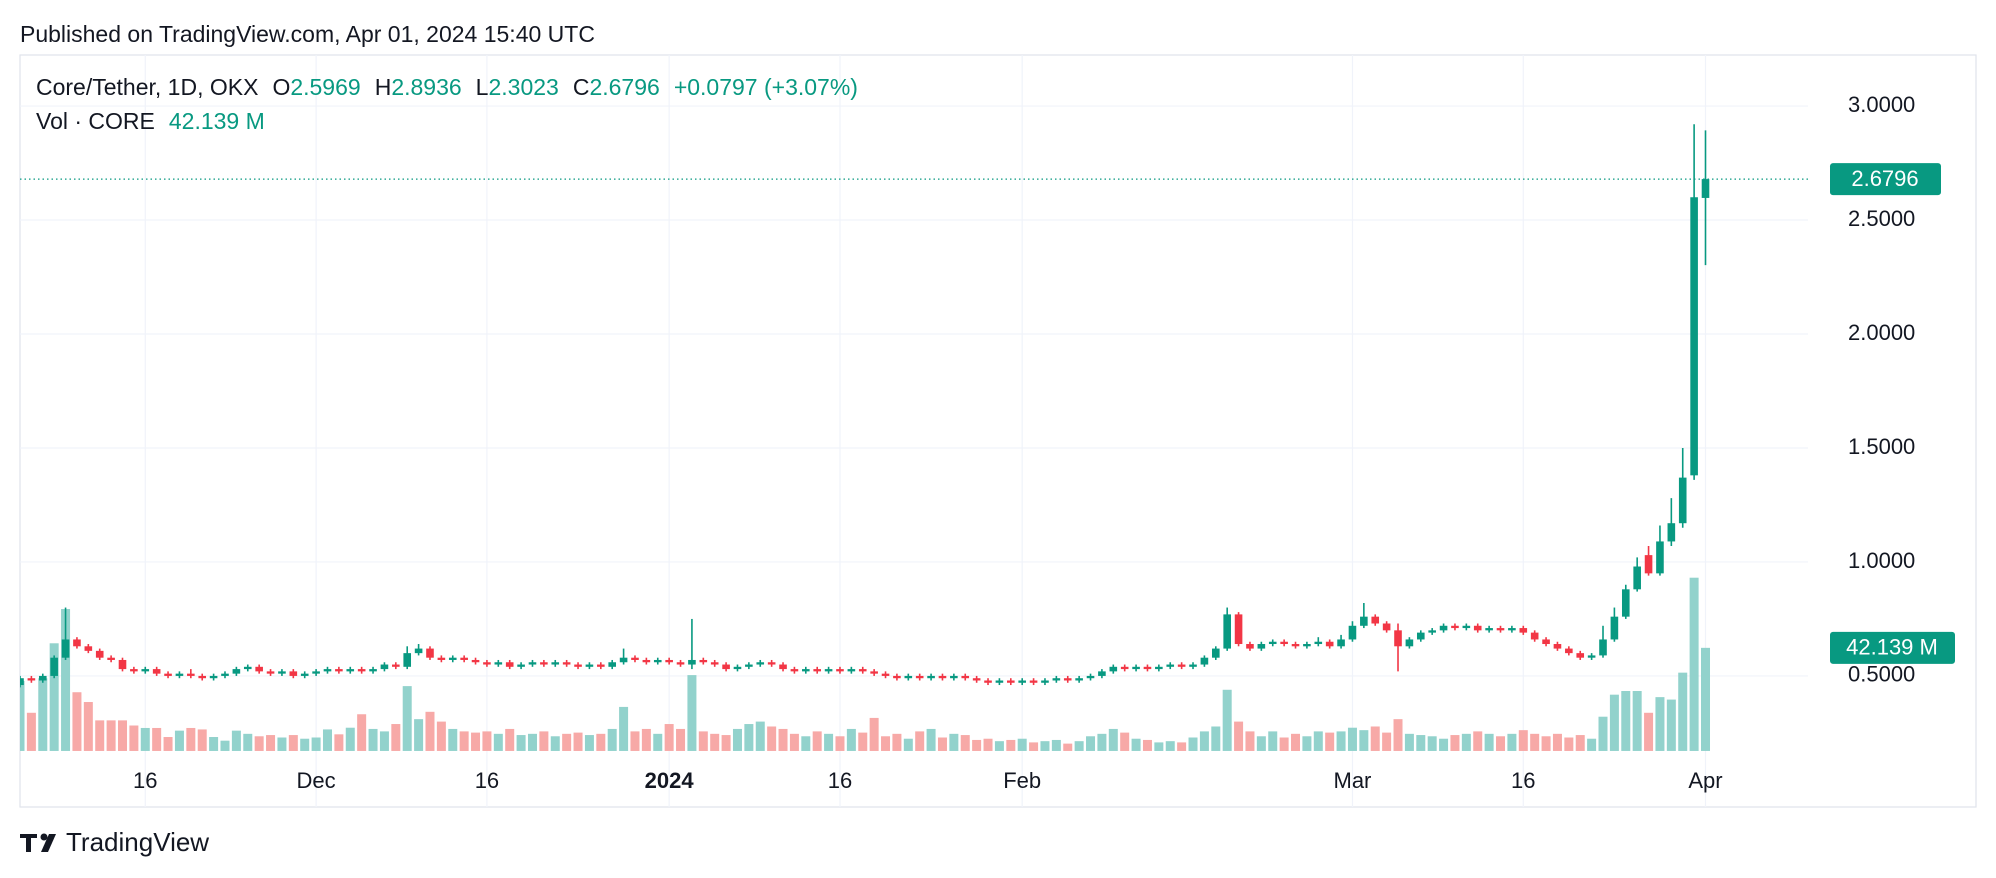  Describe the element at coordinates (1881, 218) in the screenshot. I see `y-tick-label: 2.5000` at that location.